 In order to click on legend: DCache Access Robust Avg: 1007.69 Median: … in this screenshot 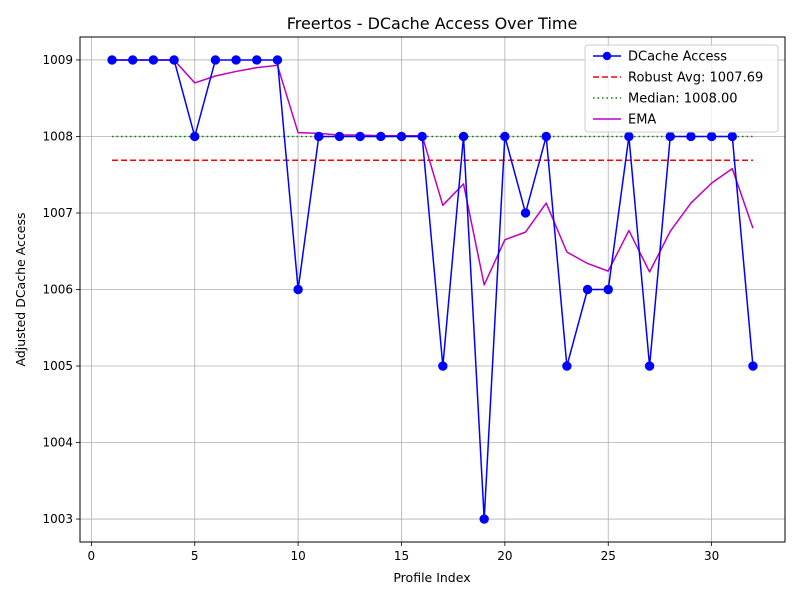, I will do `click(681, 88)`.